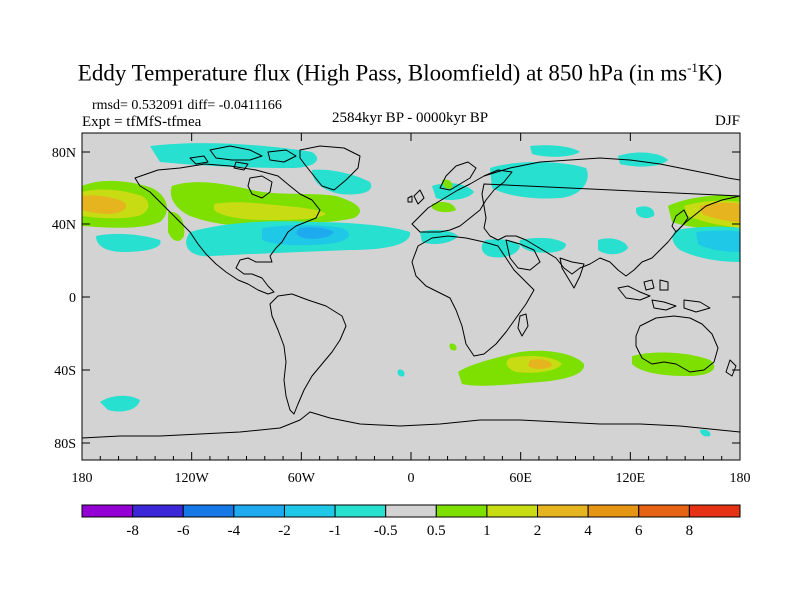 This screenshot has width=800, height=600. Describe the element at coordinates (453, 347) in the screenshot. I see `positive-region-south-atlantic-small` at that location.